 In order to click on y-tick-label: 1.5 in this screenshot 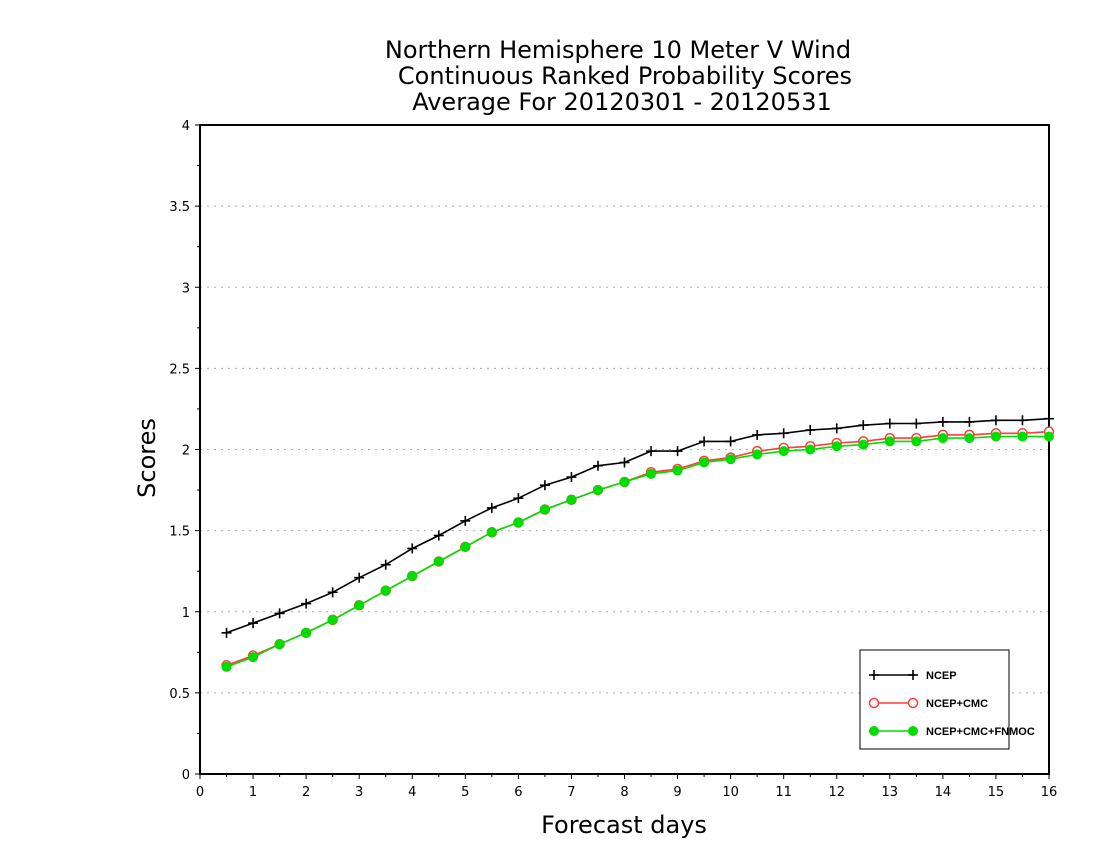, I will do `click(179, 532)`.